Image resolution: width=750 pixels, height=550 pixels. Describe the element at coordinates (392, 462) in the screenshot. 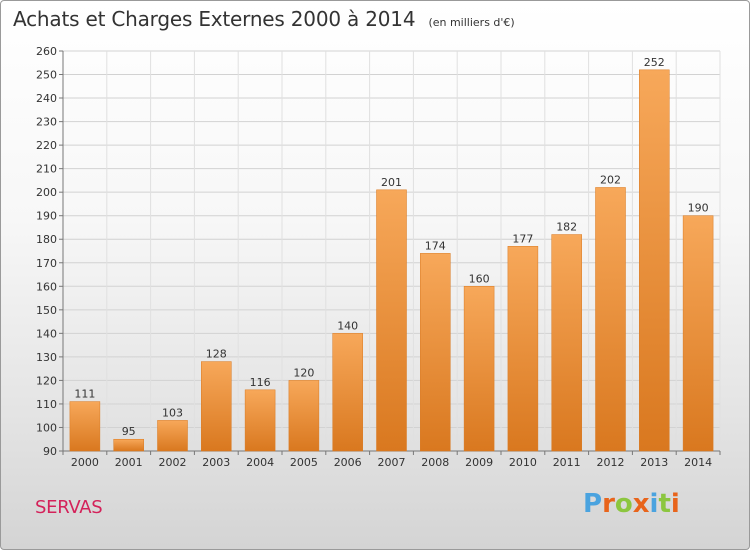

I see `x-tick-label: 2007` at that location.